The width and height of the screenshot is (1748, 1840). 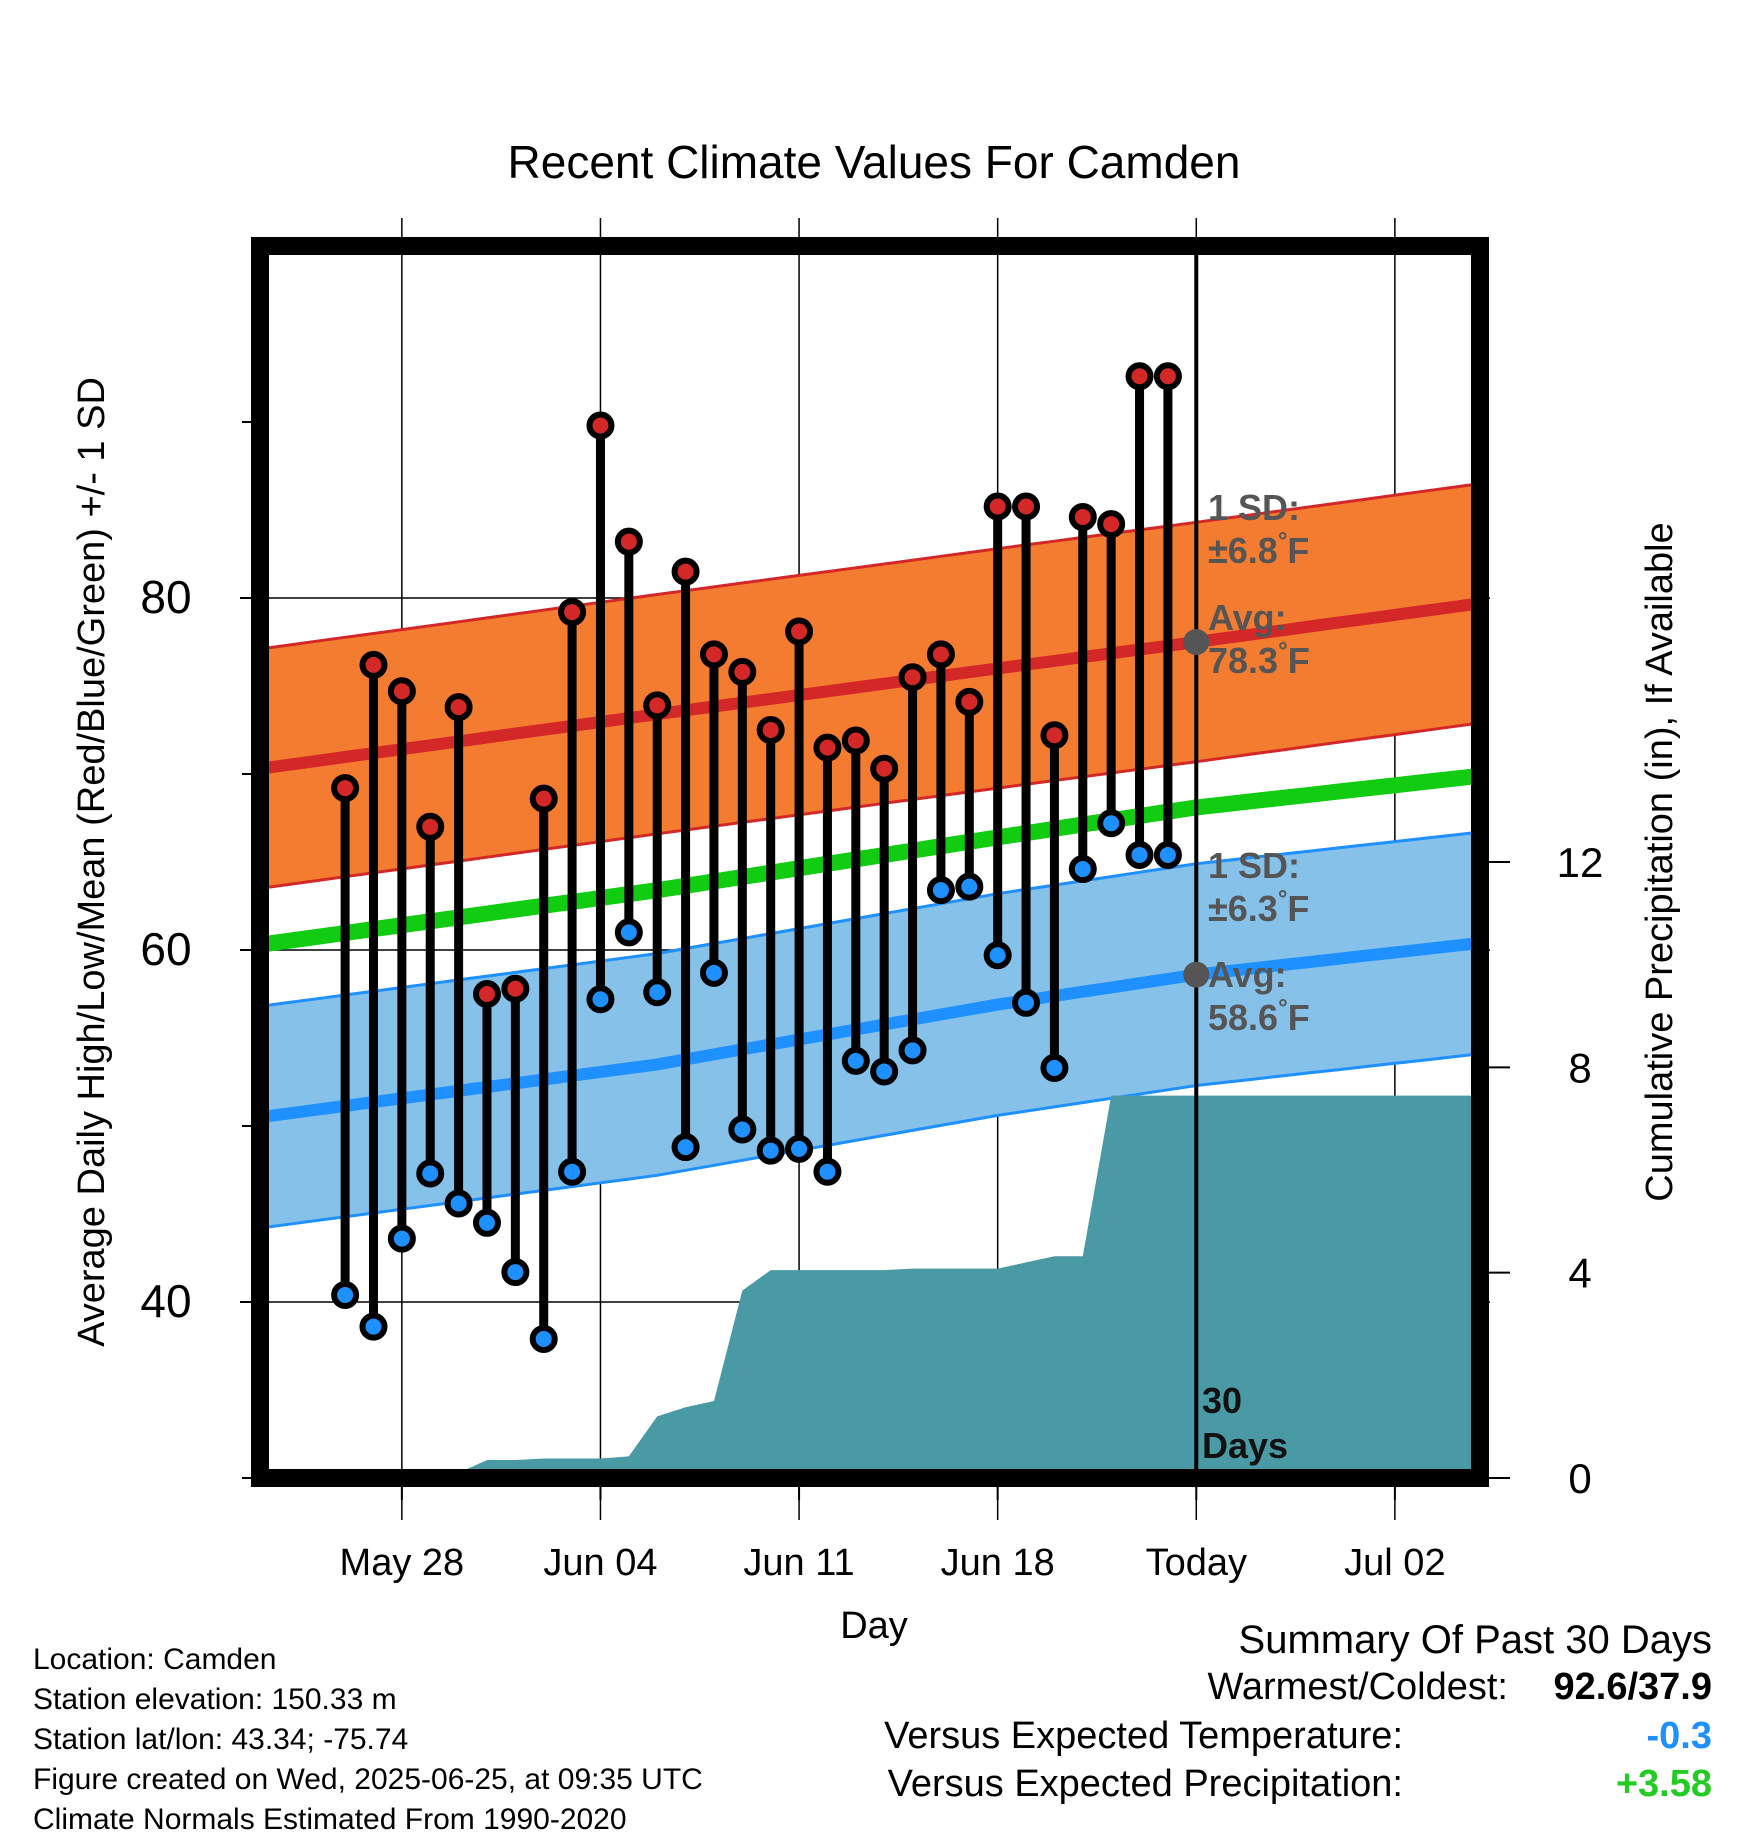 What do you see at coordinates (1298, 908) in the screenshot?
I see `low-sd-annotation-unit: F` at bounding box center [1298, 908].